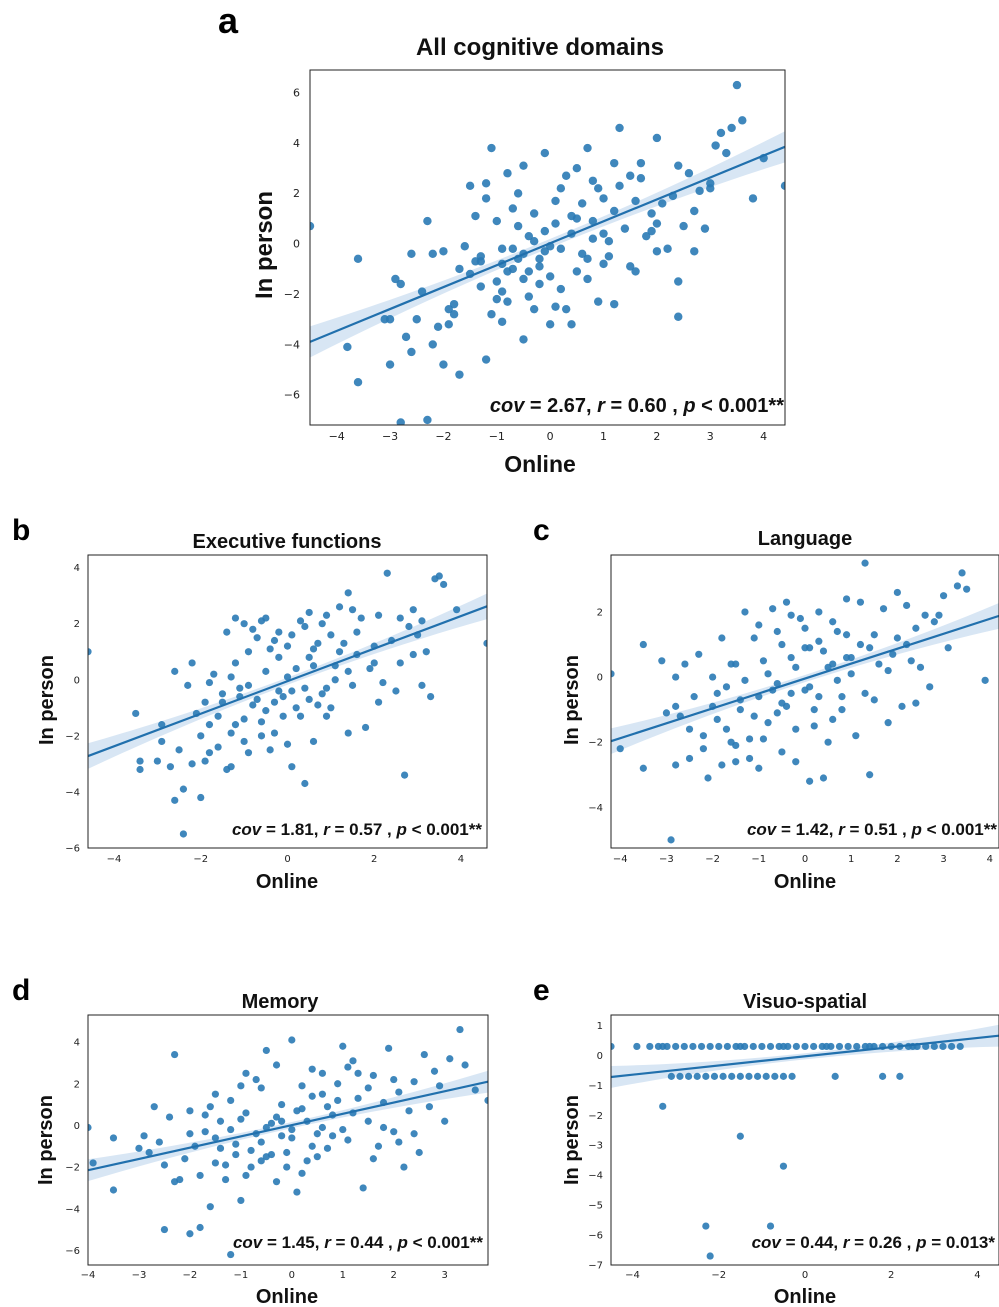 This screenshot has width=999, height=1307. I want to click on panel-letter: c, so click(541, 530).